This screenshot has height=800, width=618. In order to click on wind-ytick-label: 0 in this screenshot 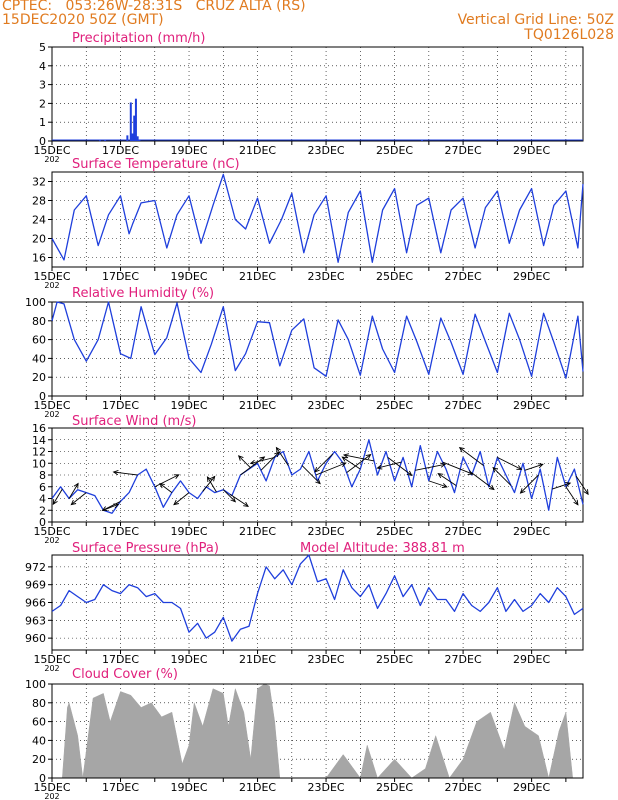, I will do `click(42, 522)`.